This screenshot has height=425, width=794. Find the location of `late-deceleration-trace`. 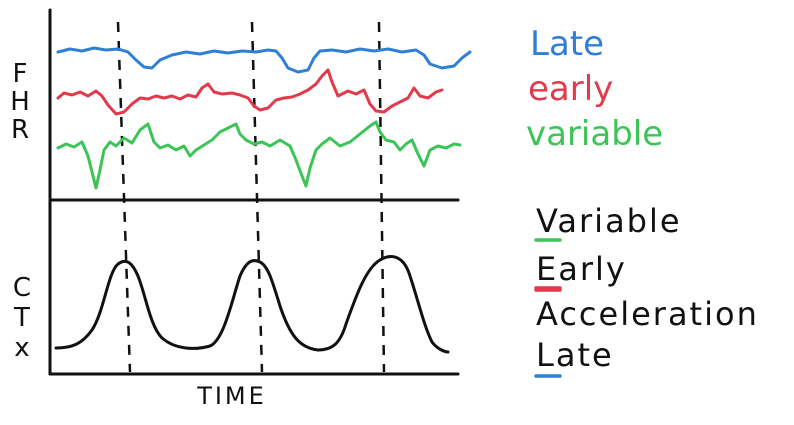

late-deceleration-trace is located at coordinates (264, 60).